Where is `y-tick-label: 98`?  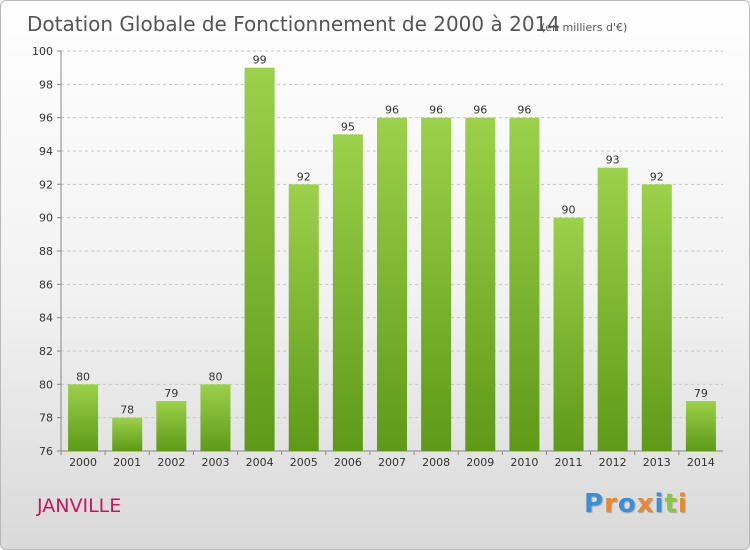
y-tick-label: 98 is located at coordinates (46, 84).